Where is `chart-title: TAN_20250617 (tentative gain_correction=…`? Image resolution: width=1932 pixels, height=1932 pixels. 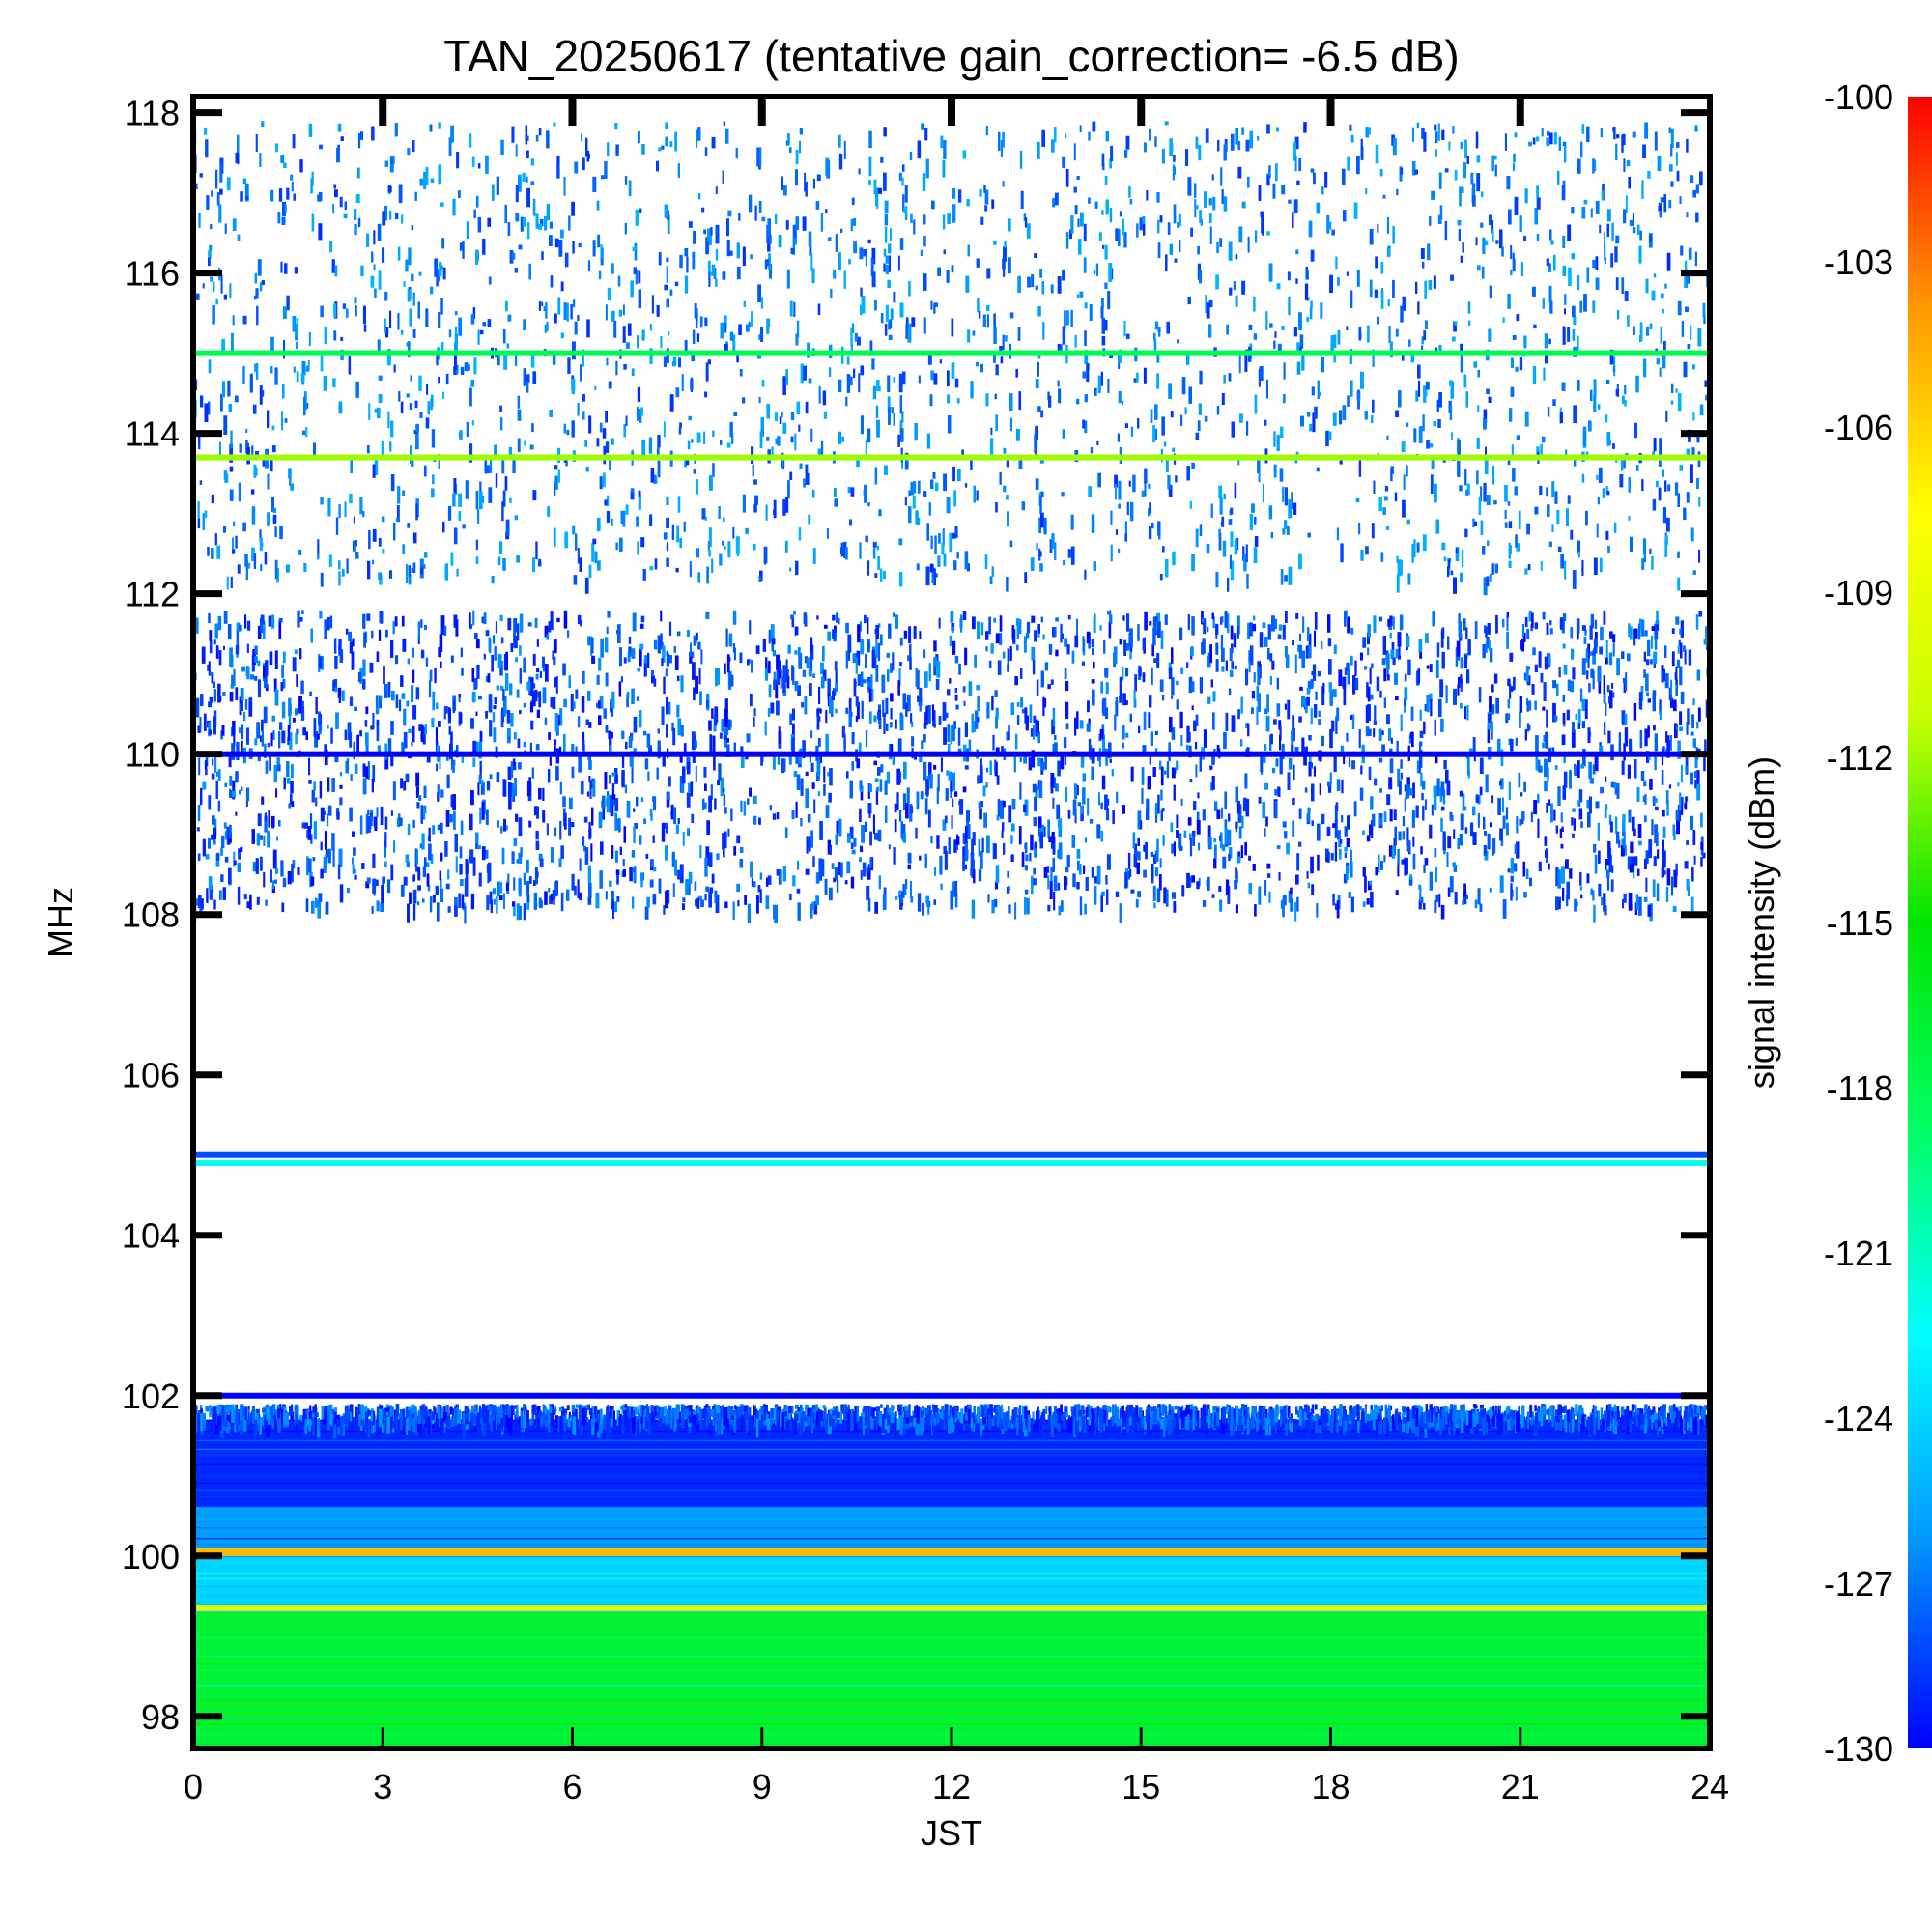
chart-title: TAN_20250617 (tentative gain_correction=… is located at coordinates (951, 56).